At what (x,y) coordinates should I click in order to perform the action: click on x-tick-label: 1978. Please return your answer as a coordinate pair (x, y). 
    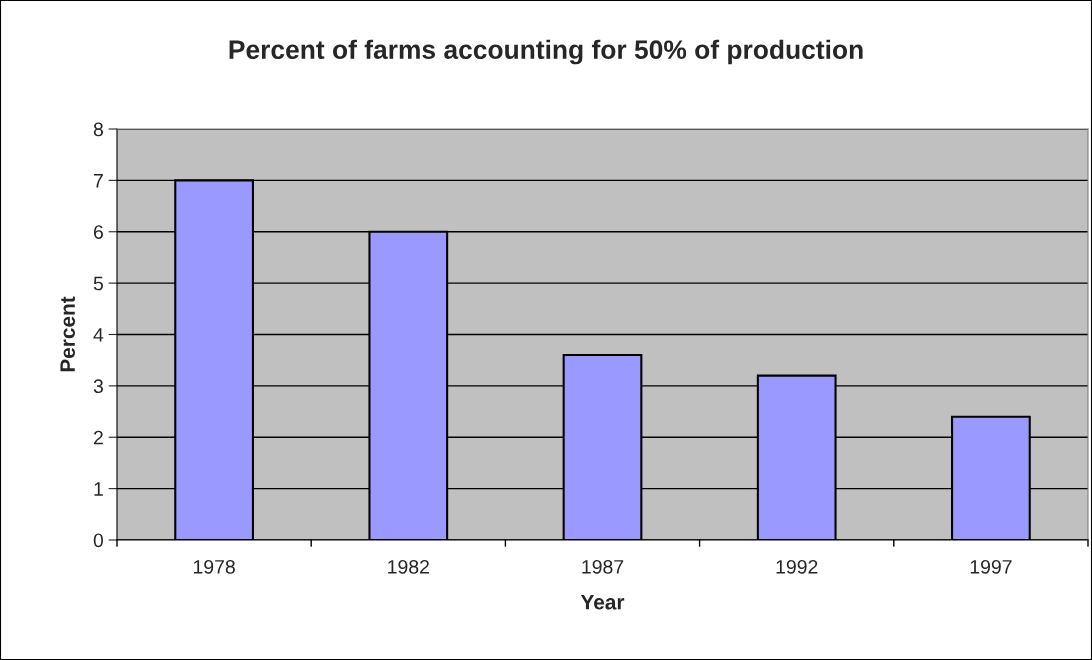
    Looking at the image, I should click on (214, 566).